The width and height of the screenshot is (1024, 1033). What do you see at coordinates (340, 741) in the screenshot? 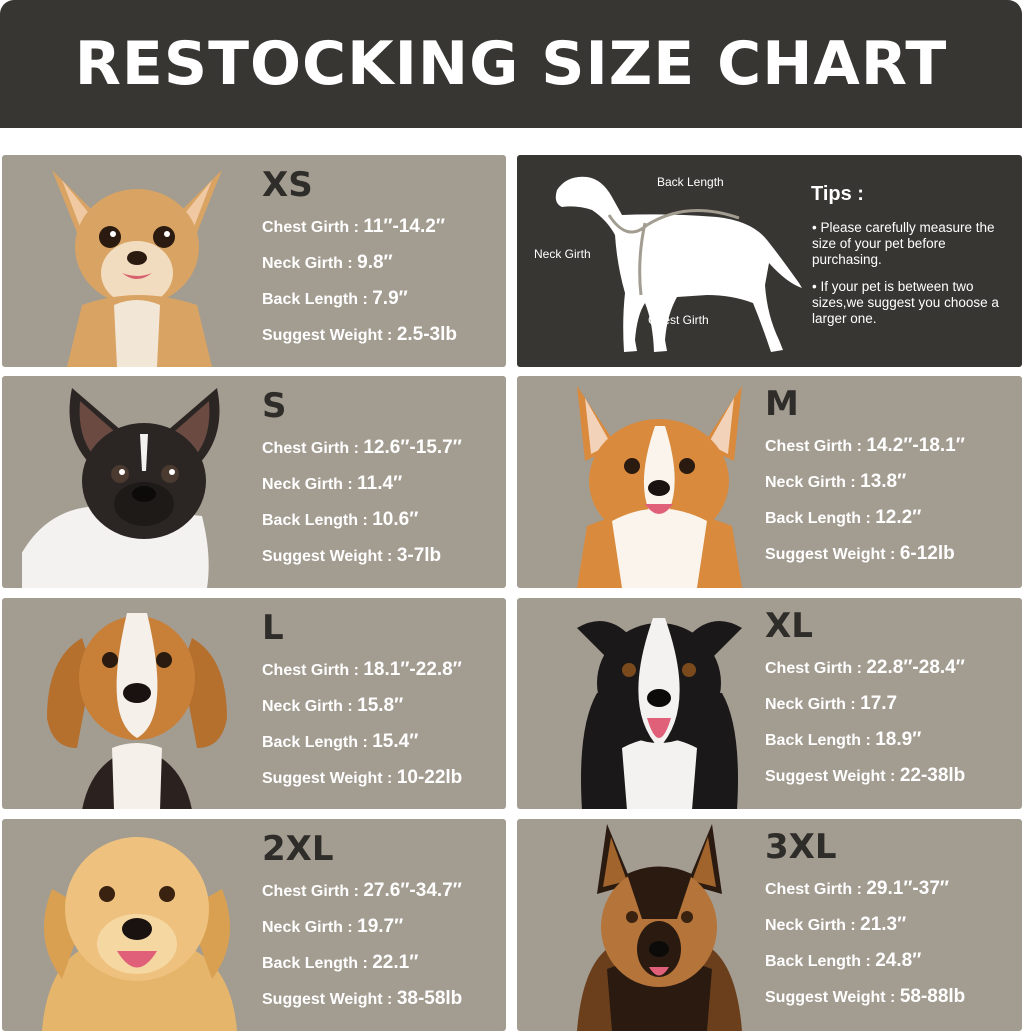
I see `back-length-row: Back Length : 15.4″` at bounding box center [340, 741].